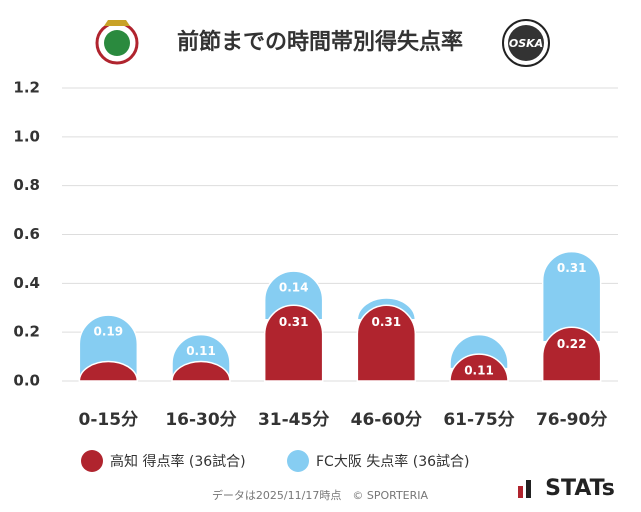  What do you see at coordinates (109, 420) in the screenshot?
I see `x-tick-label: 0-15分` at bounding box center [109, 420].